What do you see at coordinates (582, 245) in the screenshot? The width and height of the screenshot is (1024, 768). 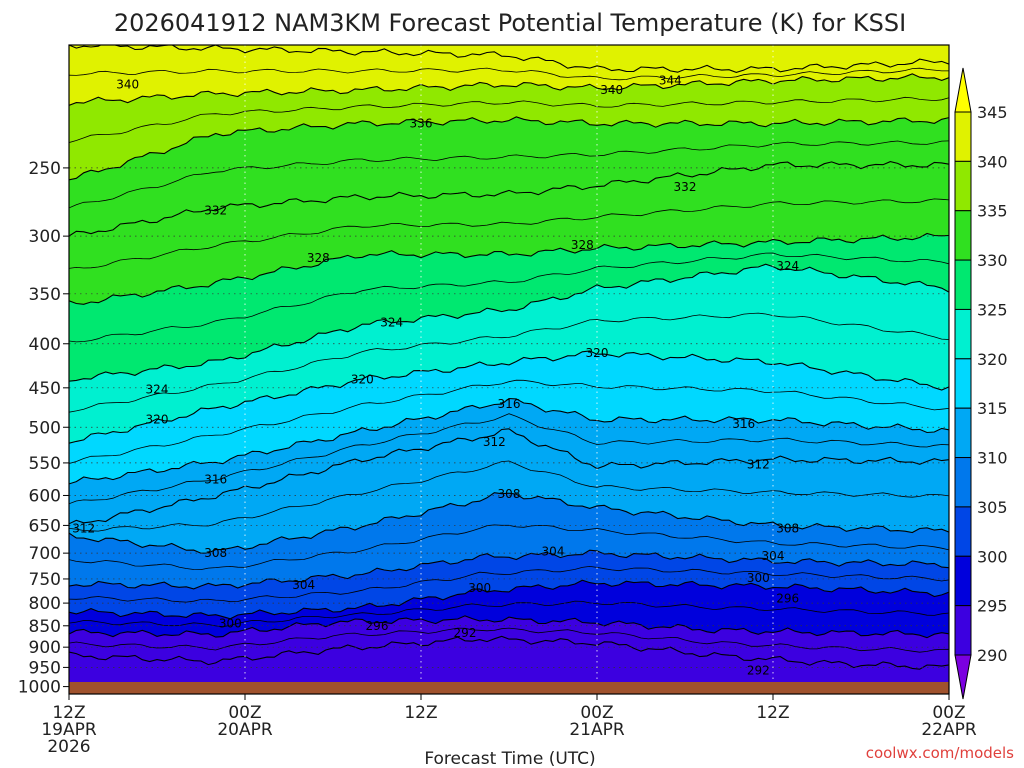 I see `contour-label: 328` at bounding box center [582, 245].